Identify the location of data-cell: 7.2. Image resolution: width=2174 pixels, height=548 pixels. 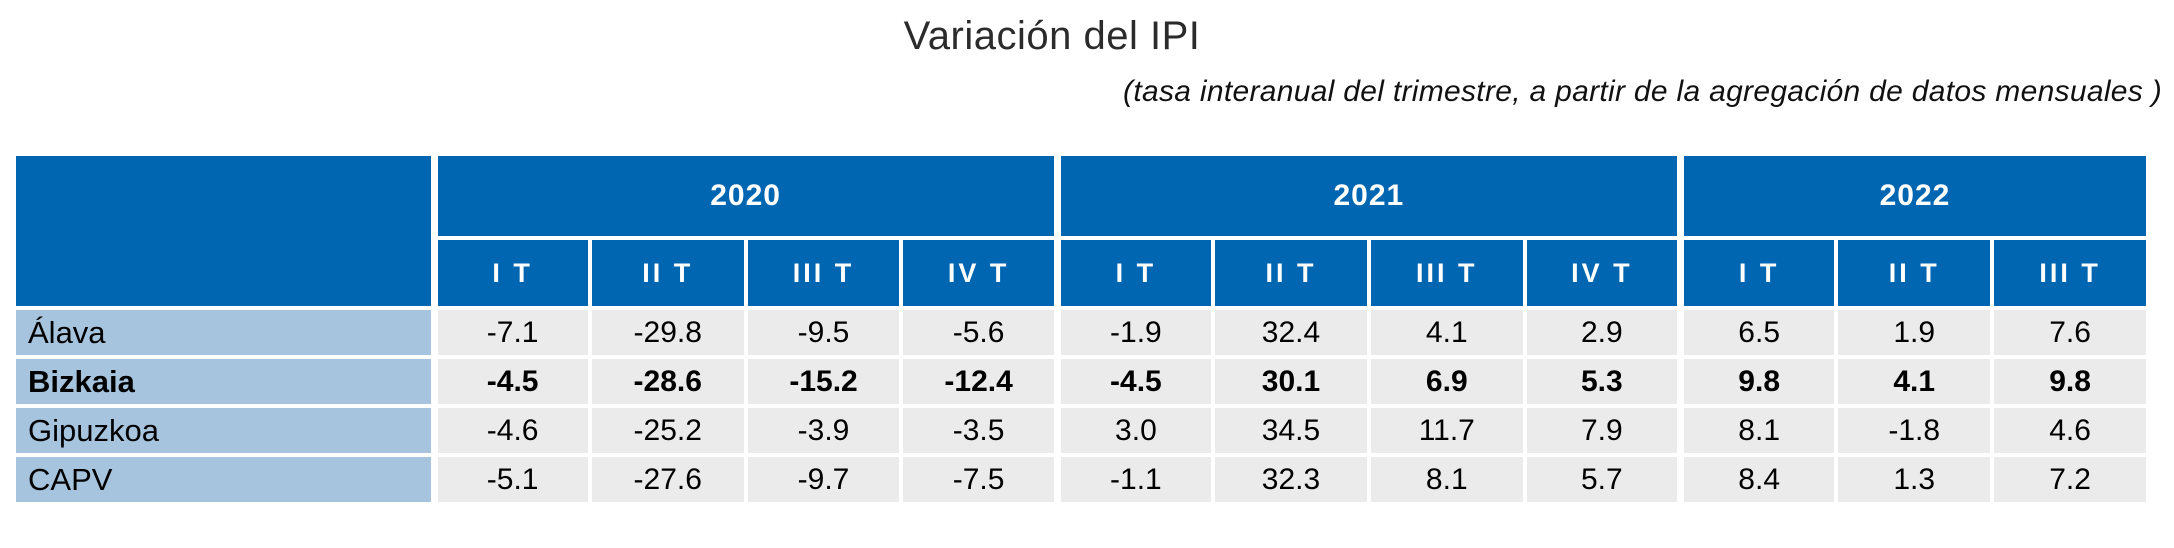
(2070, 479).